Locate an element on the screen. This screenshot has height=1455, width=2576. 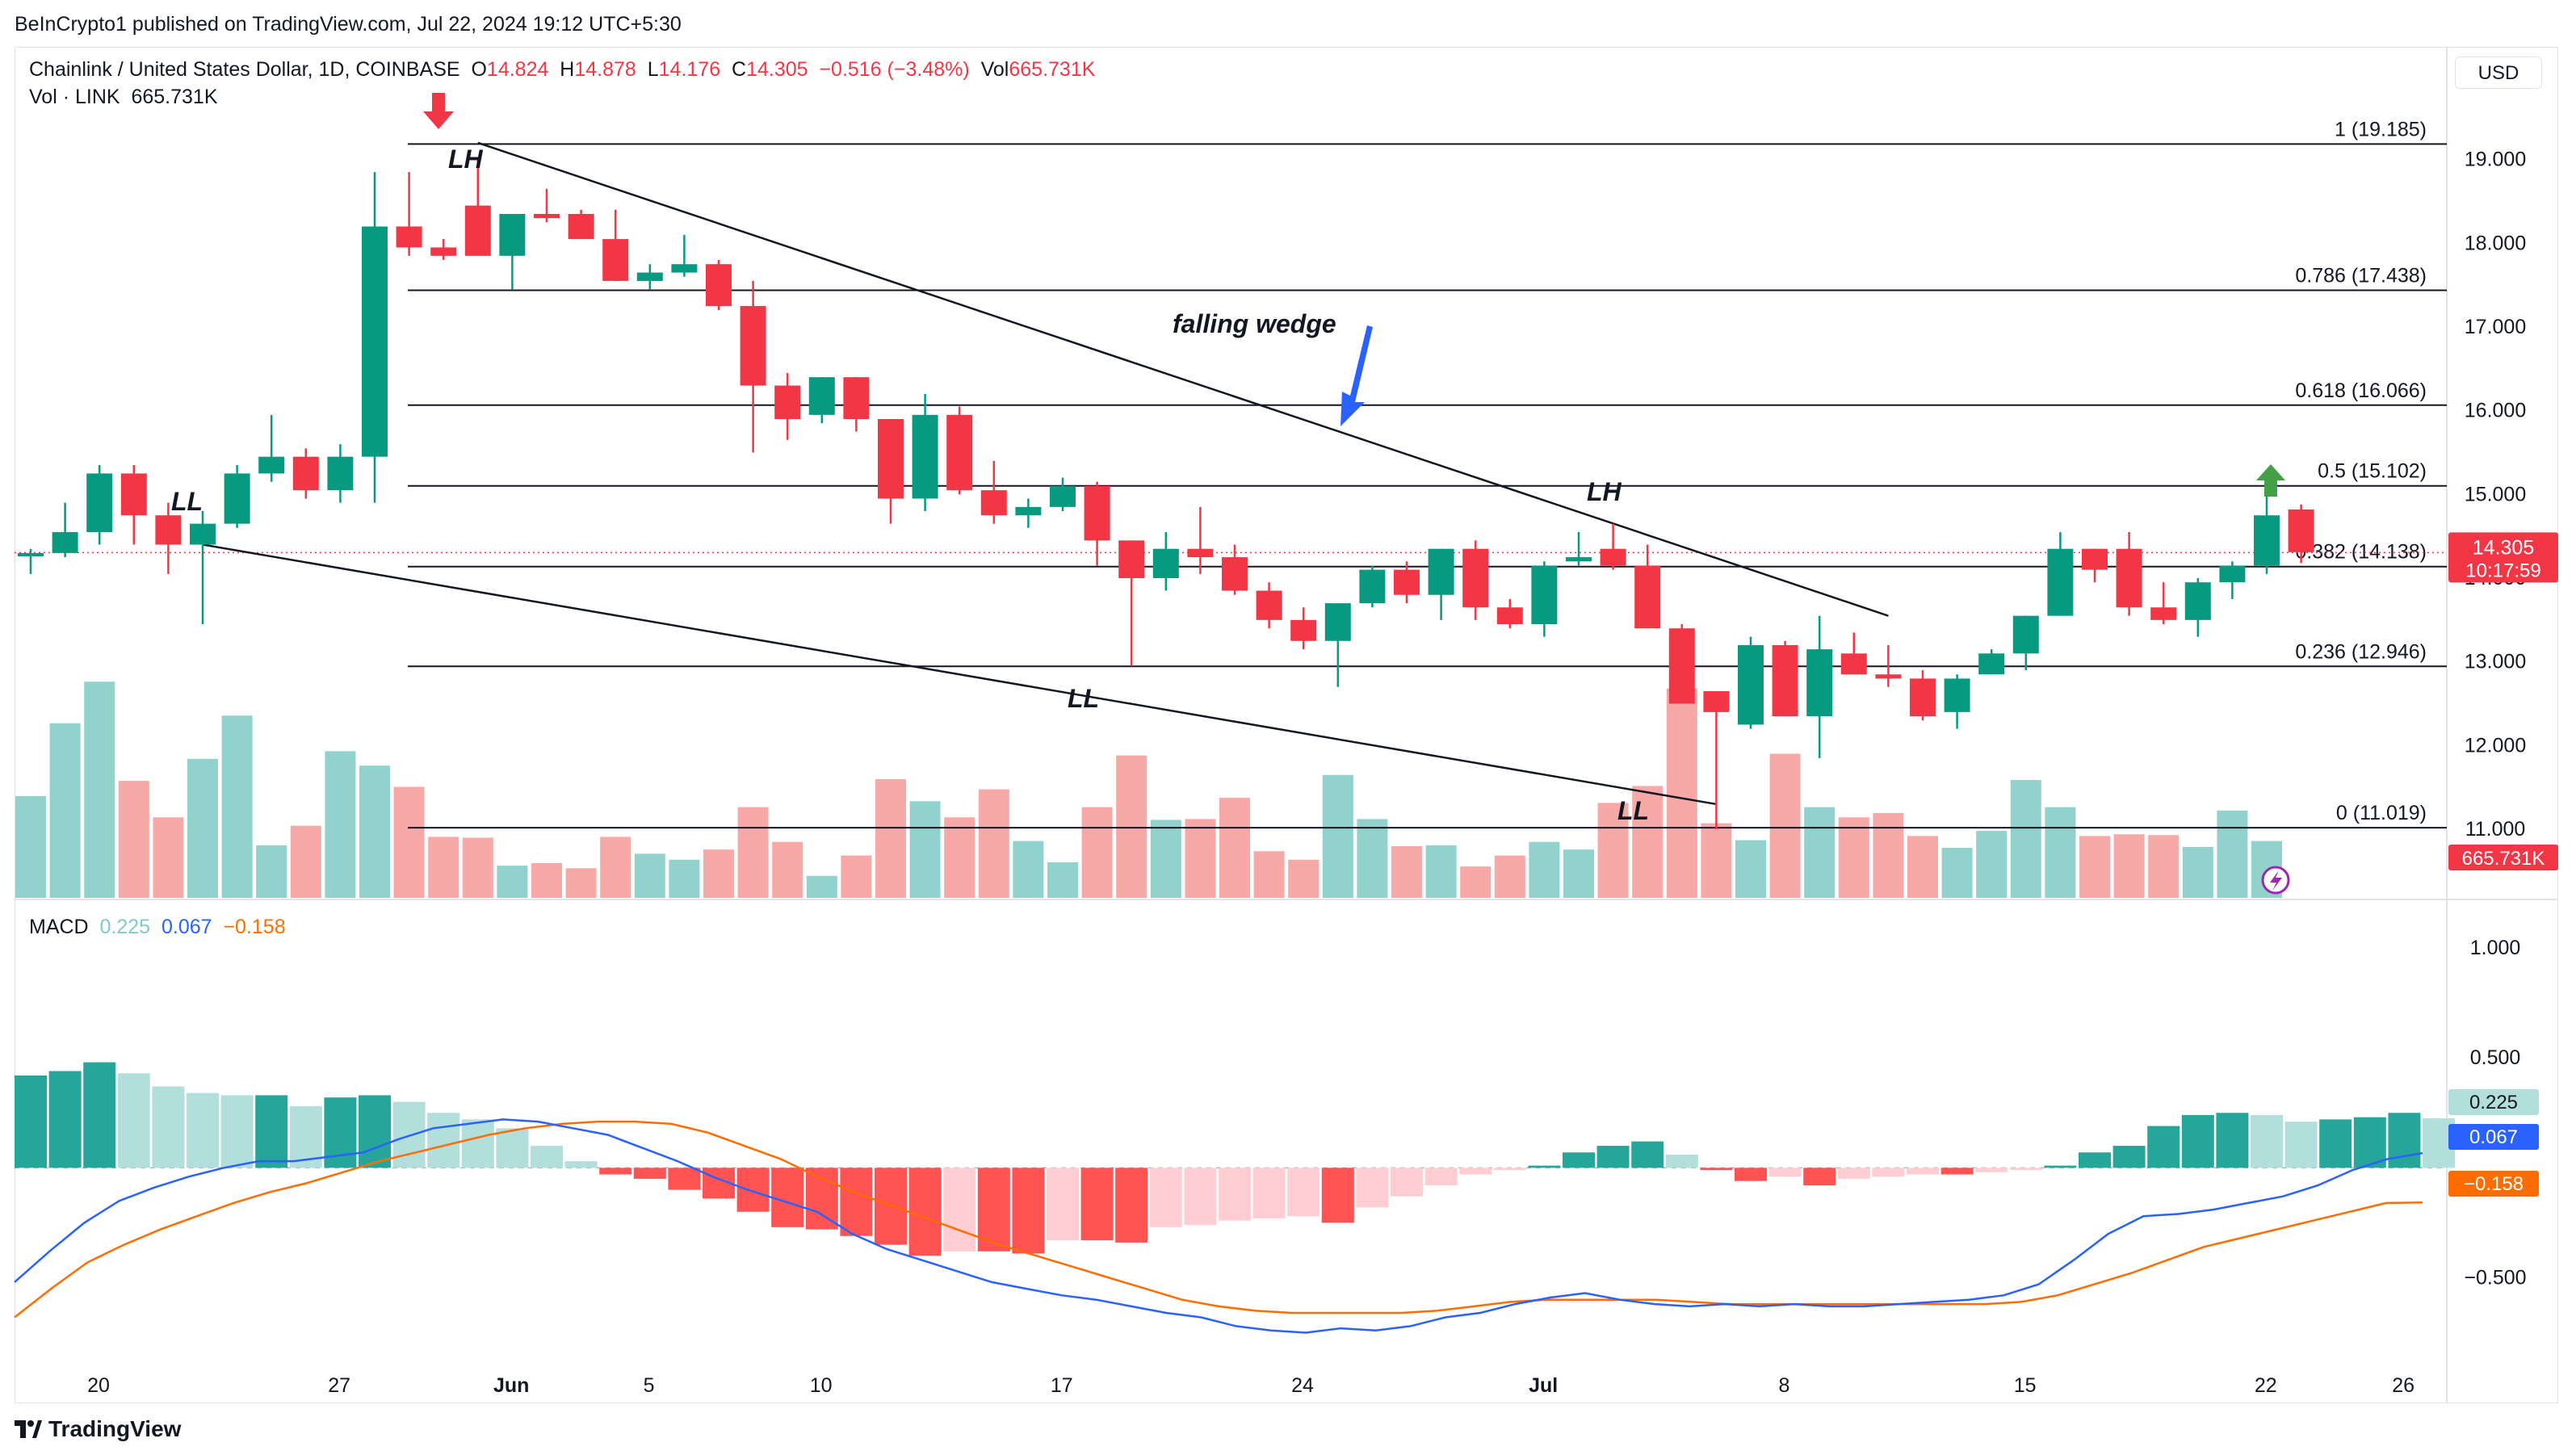
annotation-ll-3: LL is located at coordinates (1633, 810).